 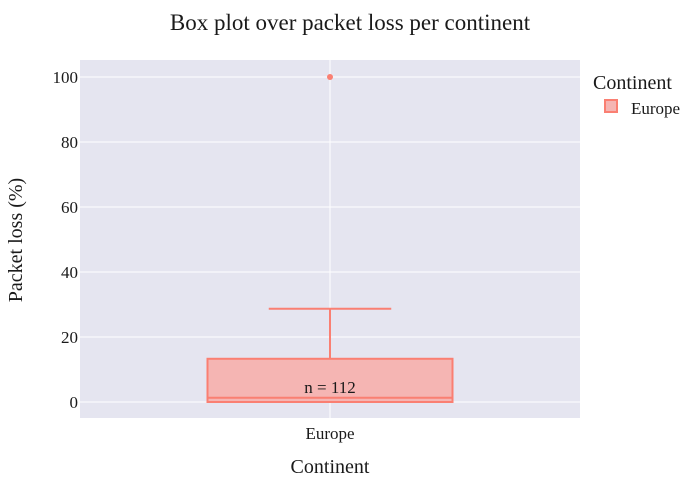 I want to click on y-tick-label-100: 100, so click(x=66, y=77).